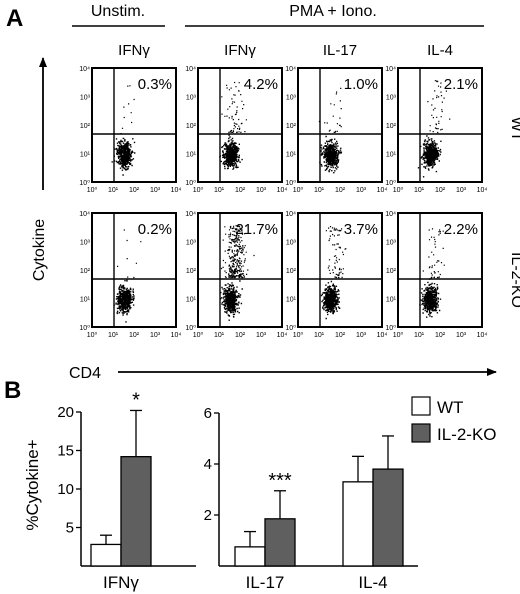 The height and width of the screenshot is (594, 520). What do you see at coordinates (208, 515) in the screenshot?
I see `y-tick-label: 2` at bounding box center [208, 515].